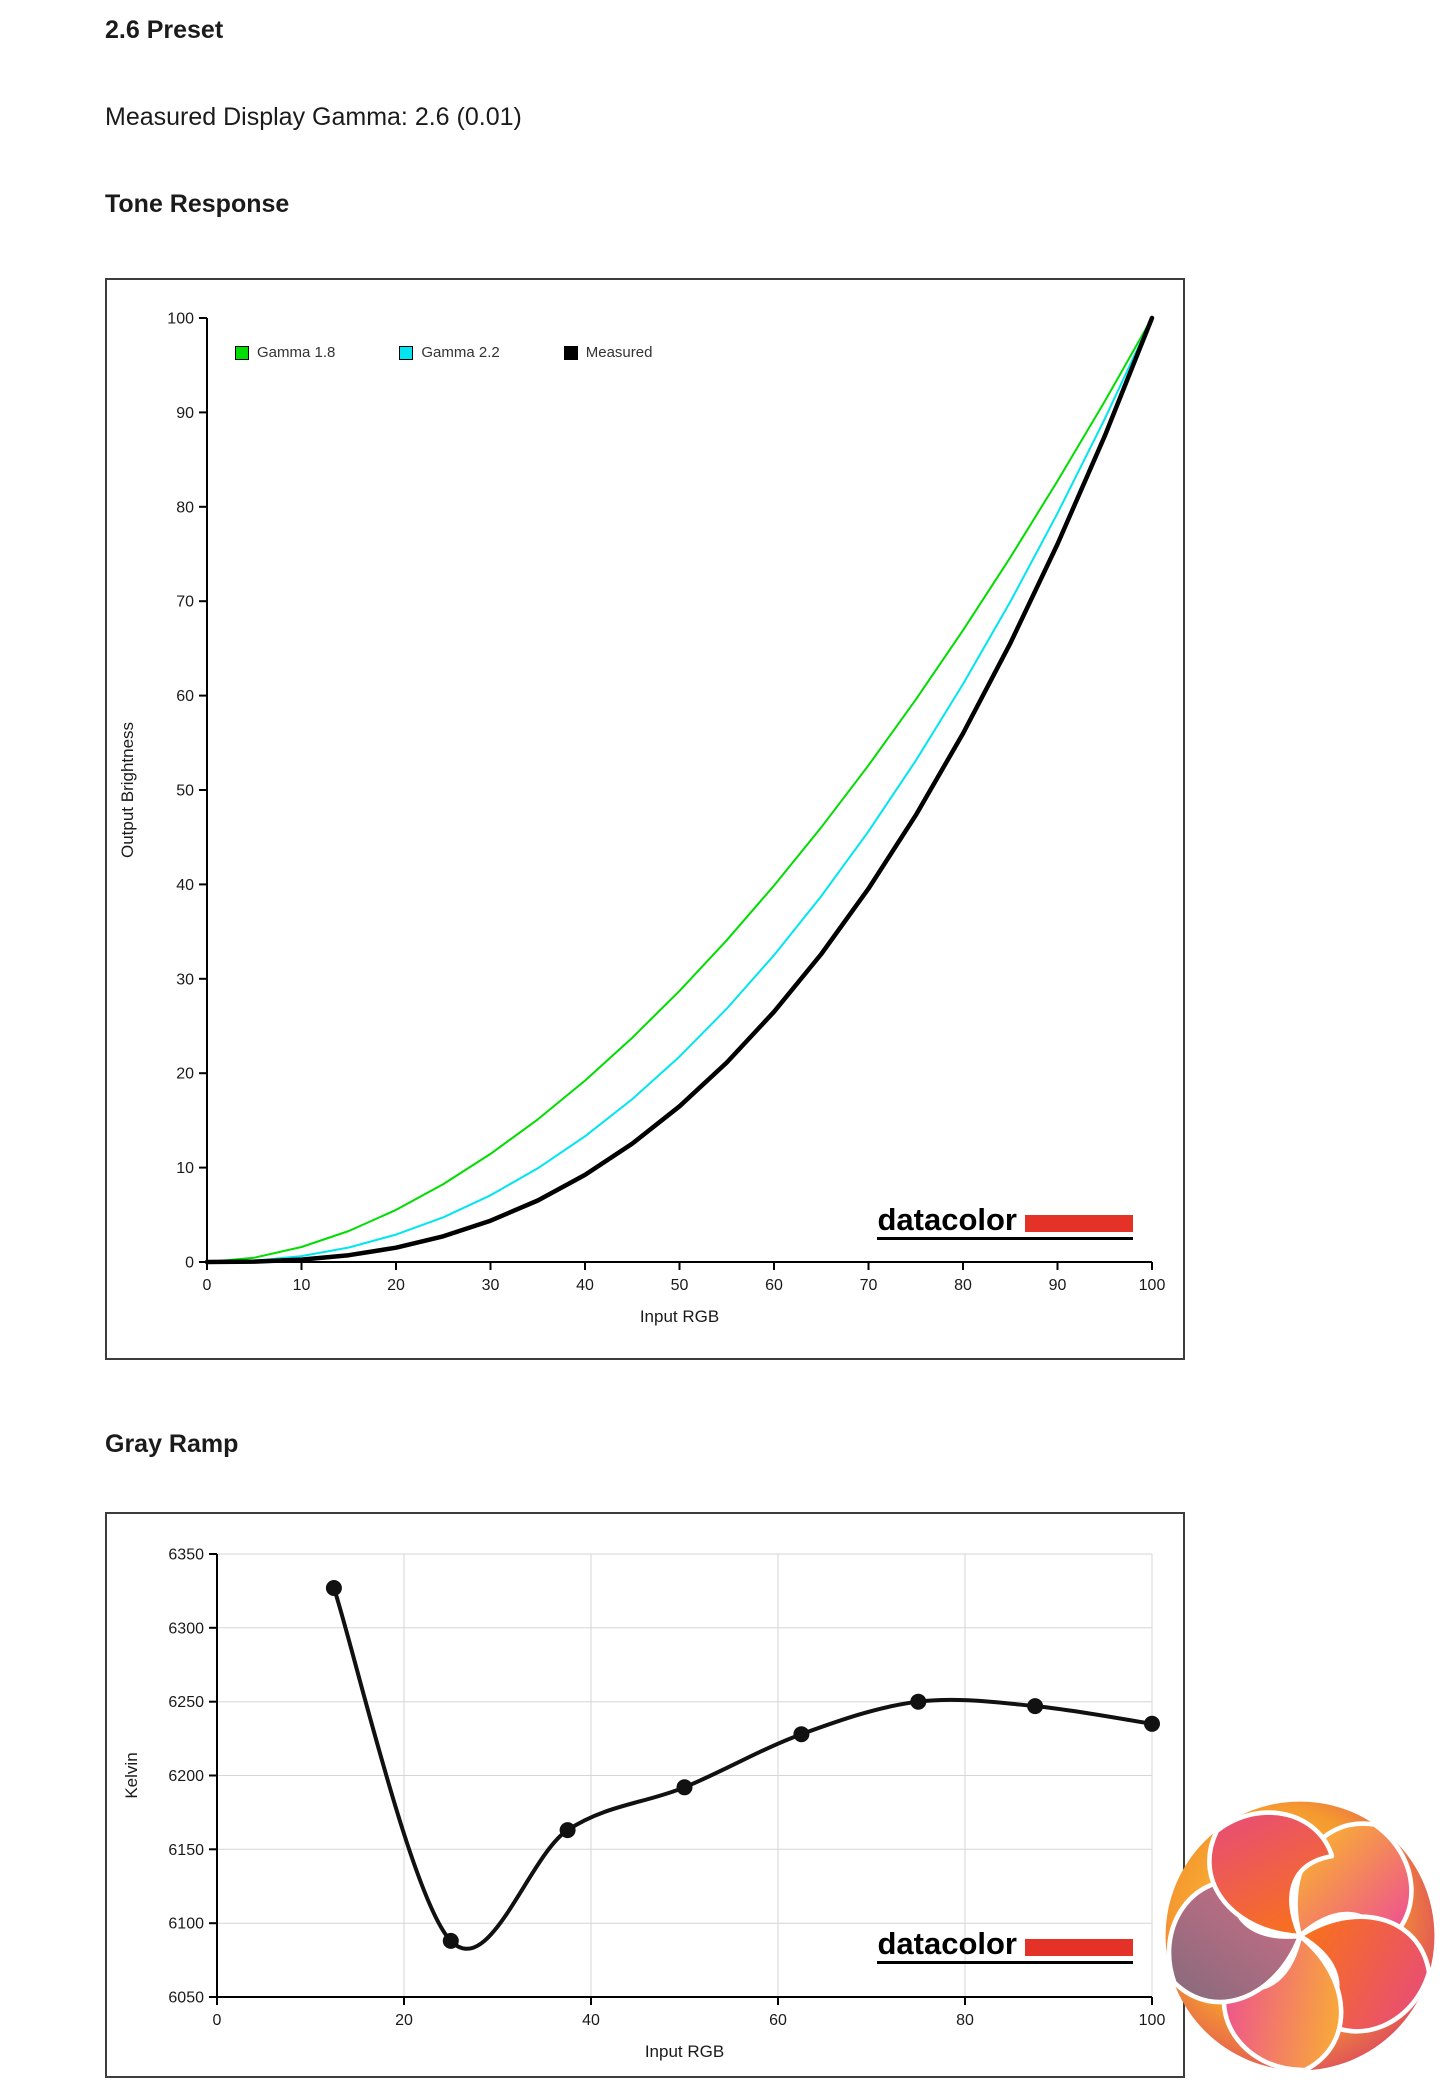  What do you see at coordinates (186, 1555) in the screenshot?
I see `y-tick-label: 6350` at bounding box center [186, 1555].